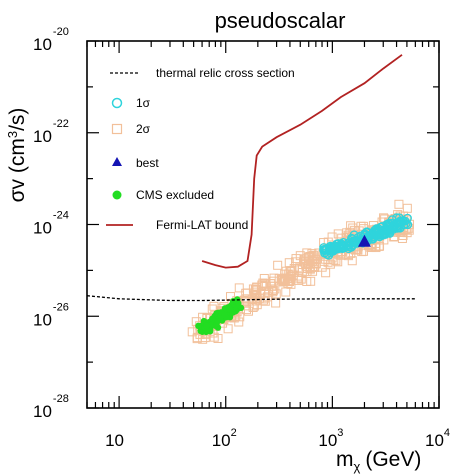  Describe the element at coordinates (378, 461) in the screenshot. I see `x-axis-title: mχ (GeV)` at that location.